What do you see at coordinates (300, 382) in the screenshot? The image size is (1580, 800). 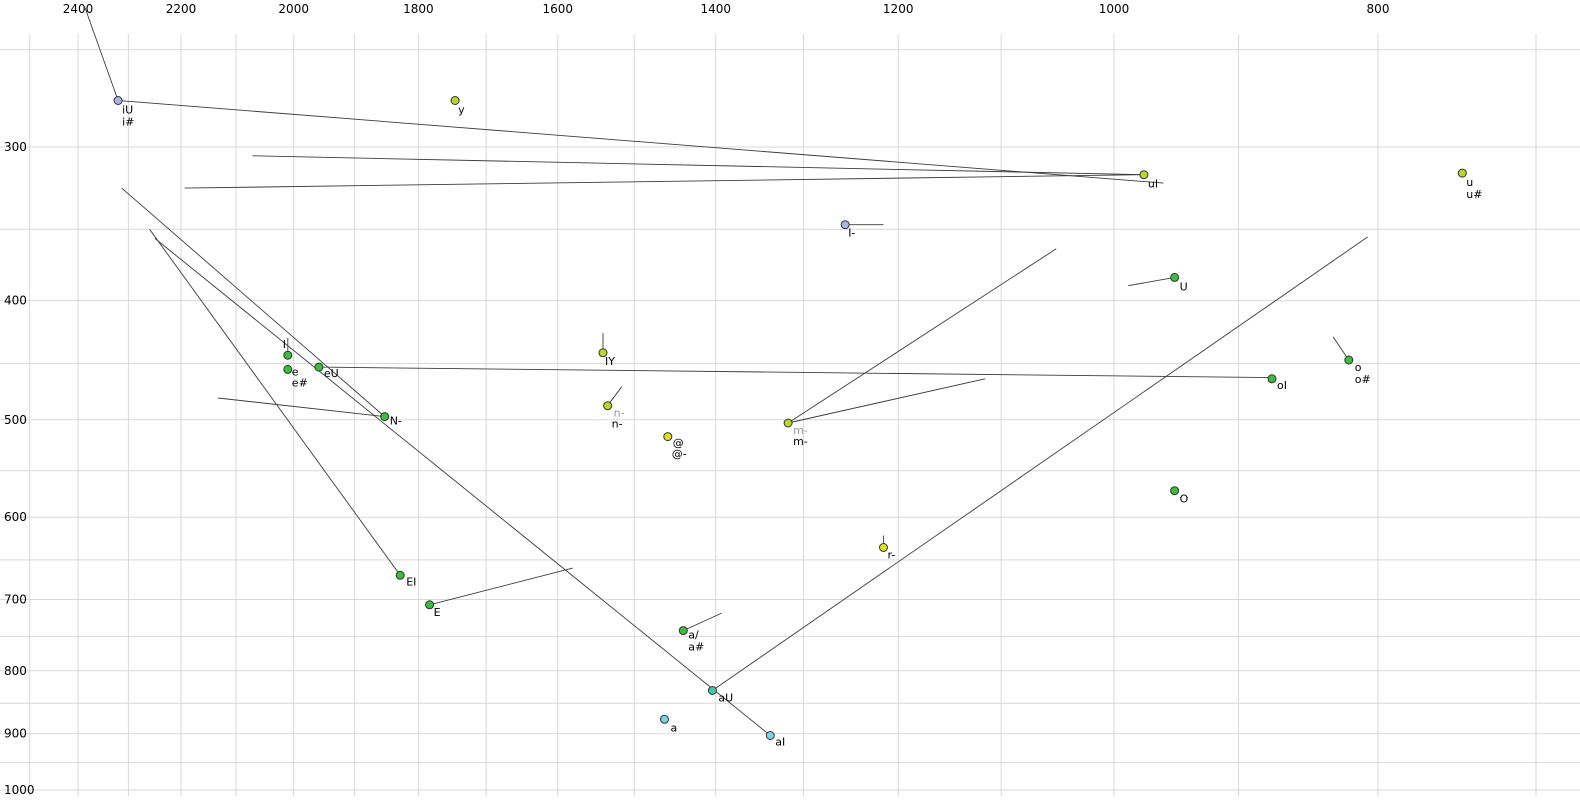 I see `vowel-label: e#` at bounding box center [300, 382].